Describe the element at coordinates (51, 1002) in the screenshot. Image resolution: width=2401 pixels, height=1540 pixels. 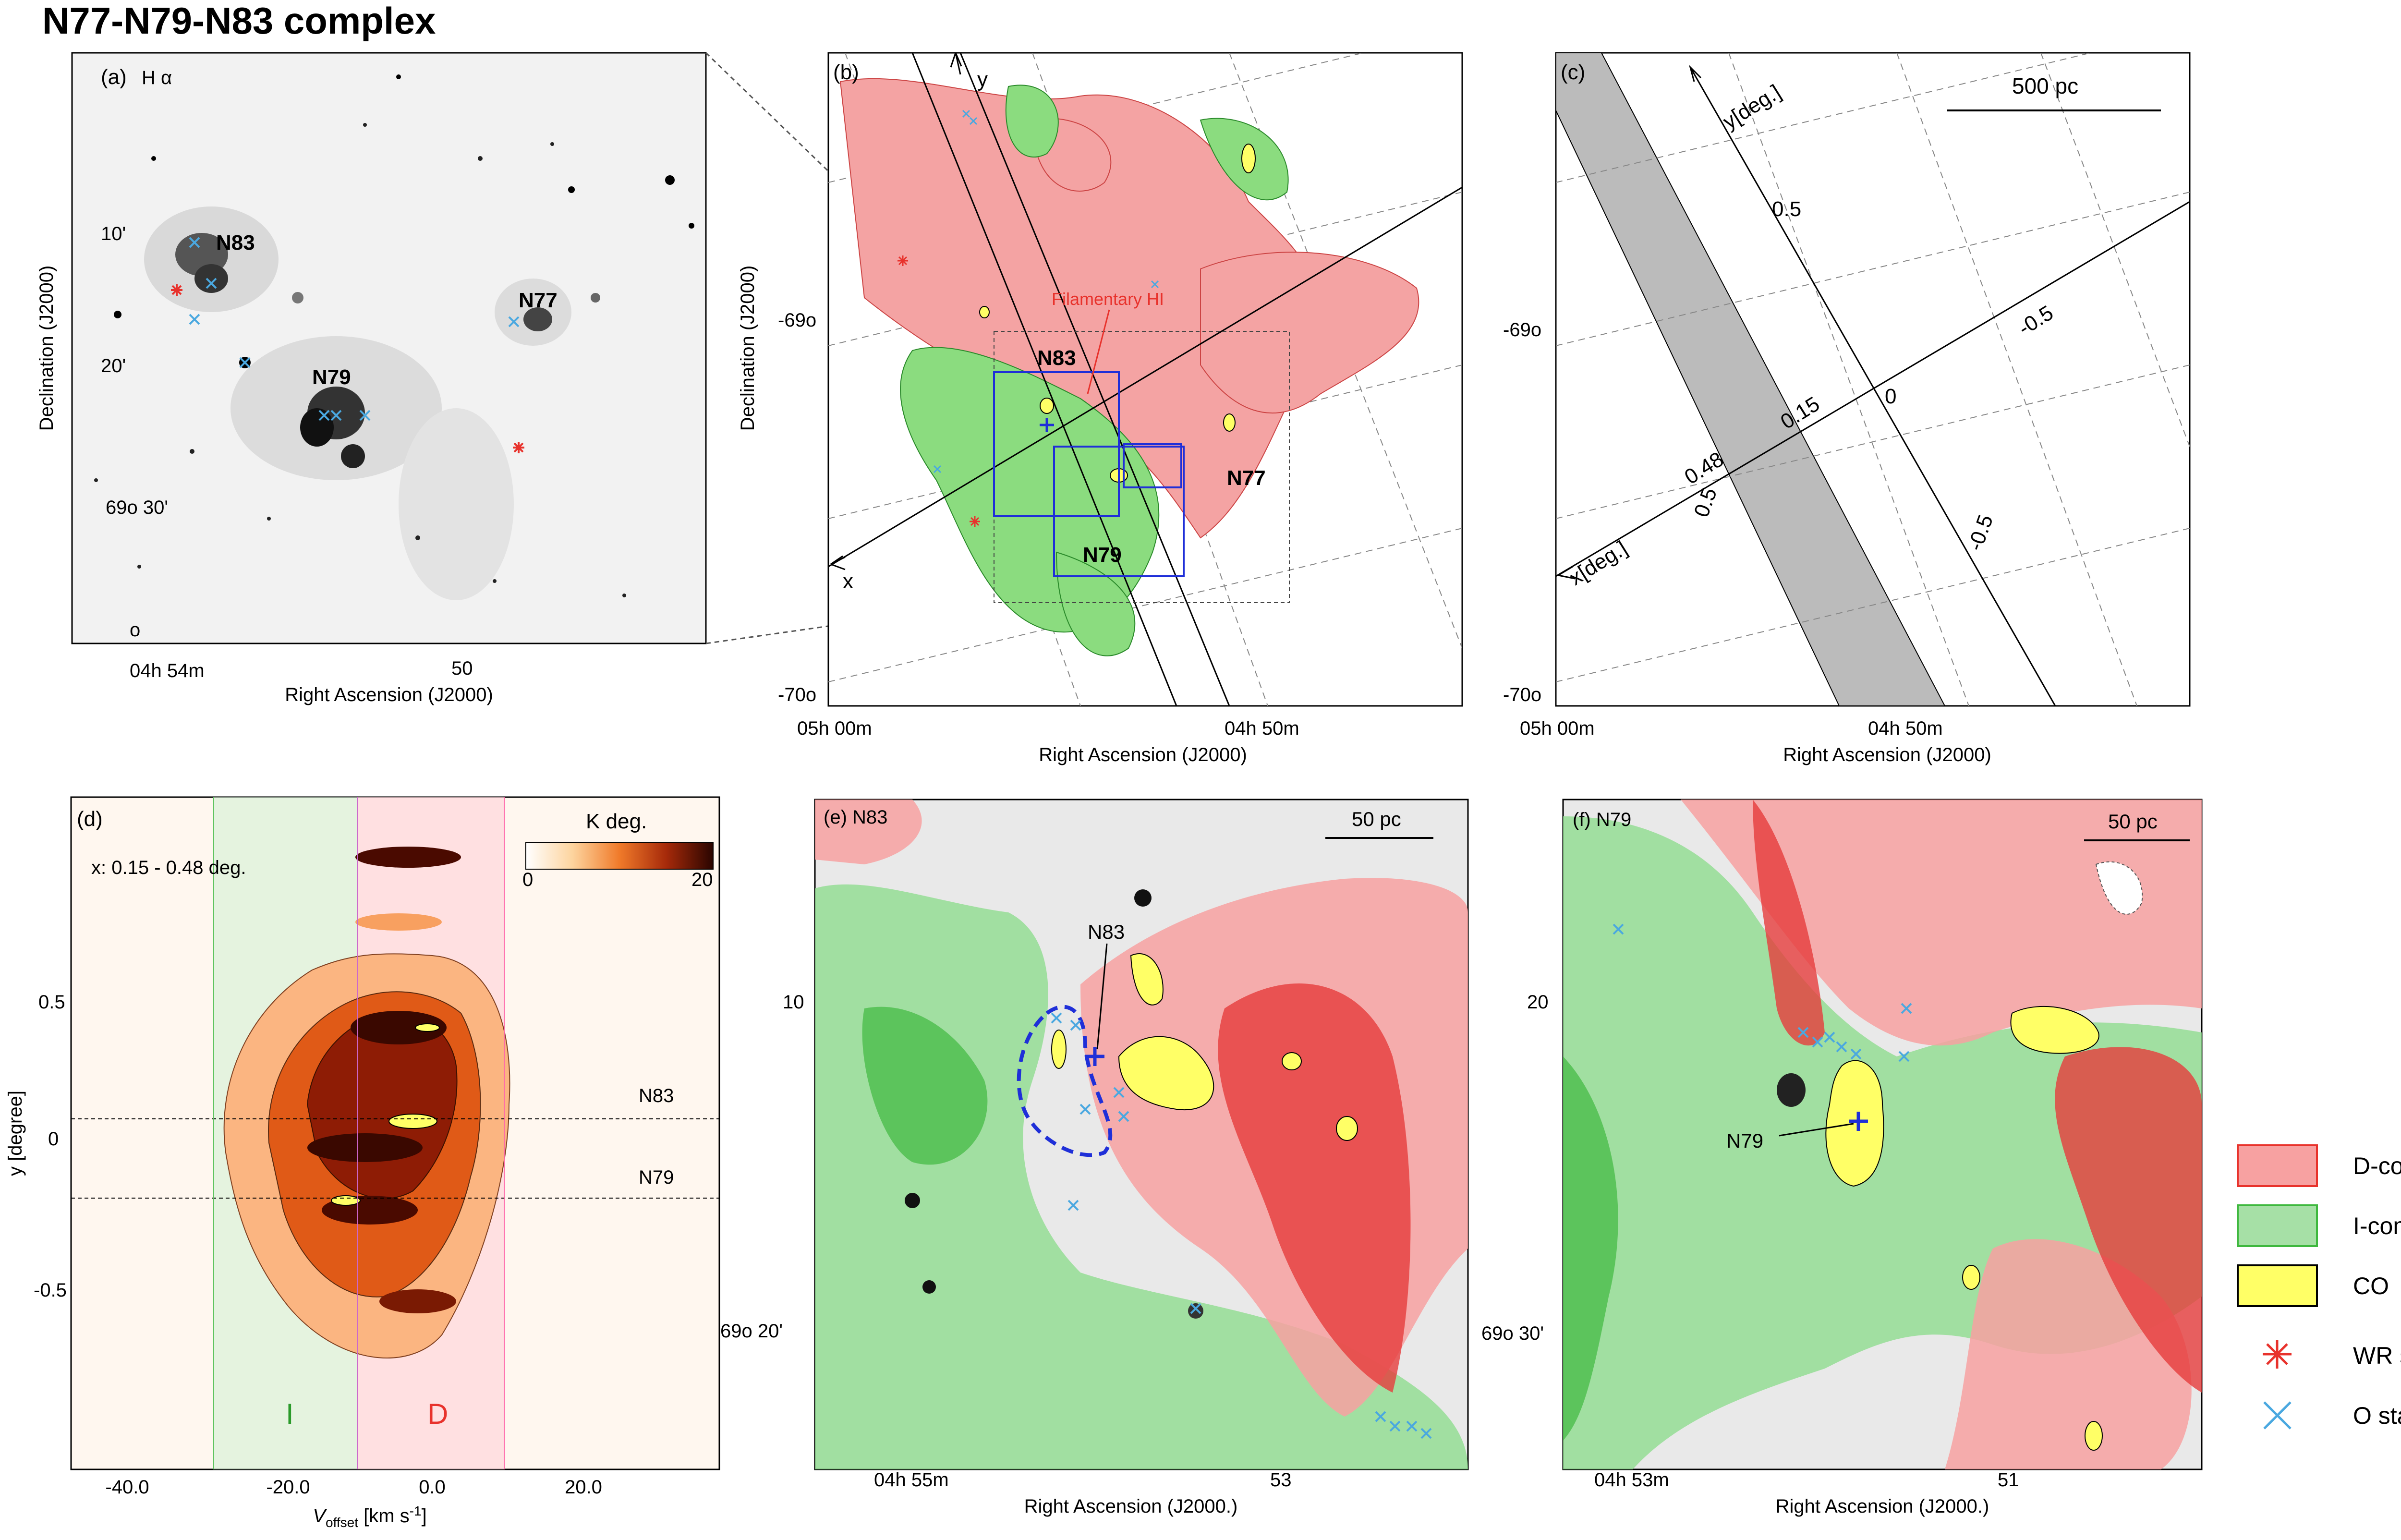
I see `ytick-d-05: 0.5` at that location.